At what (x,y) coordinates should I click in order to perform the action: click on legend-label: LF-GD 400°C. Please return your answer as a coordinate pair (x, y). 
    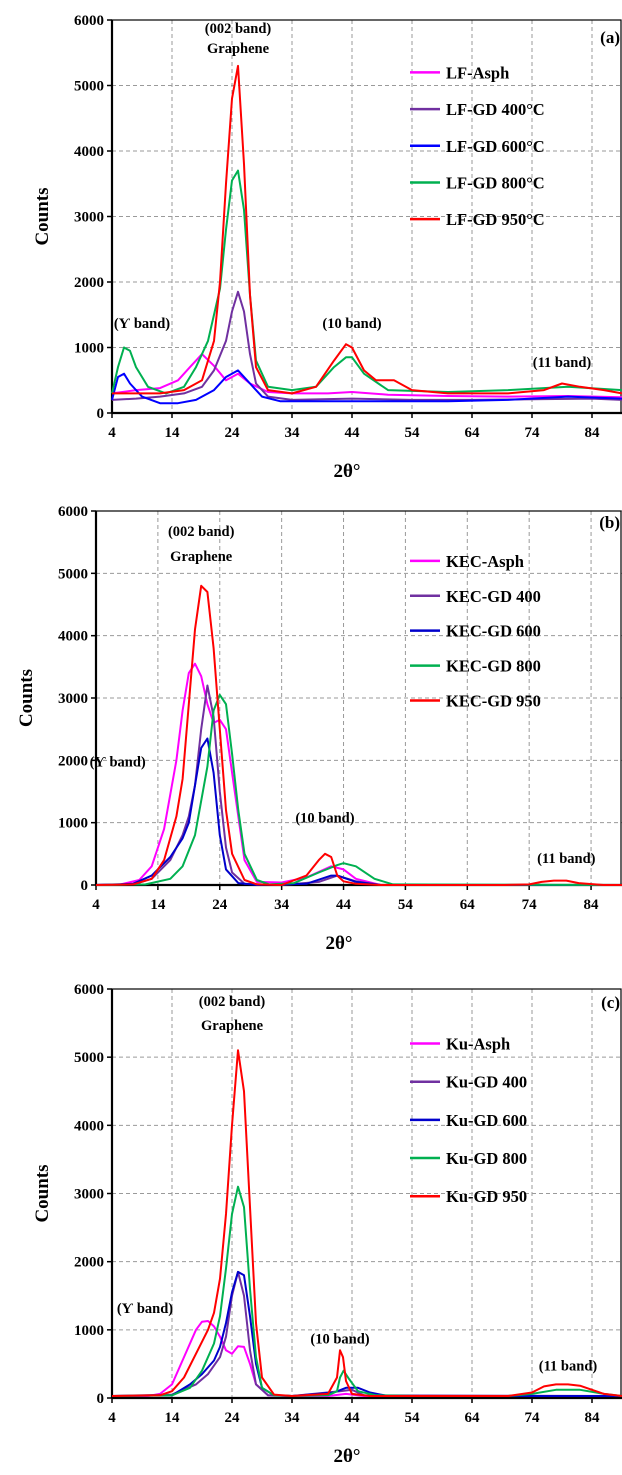
    Looking at the image, I should click on (495, 109).